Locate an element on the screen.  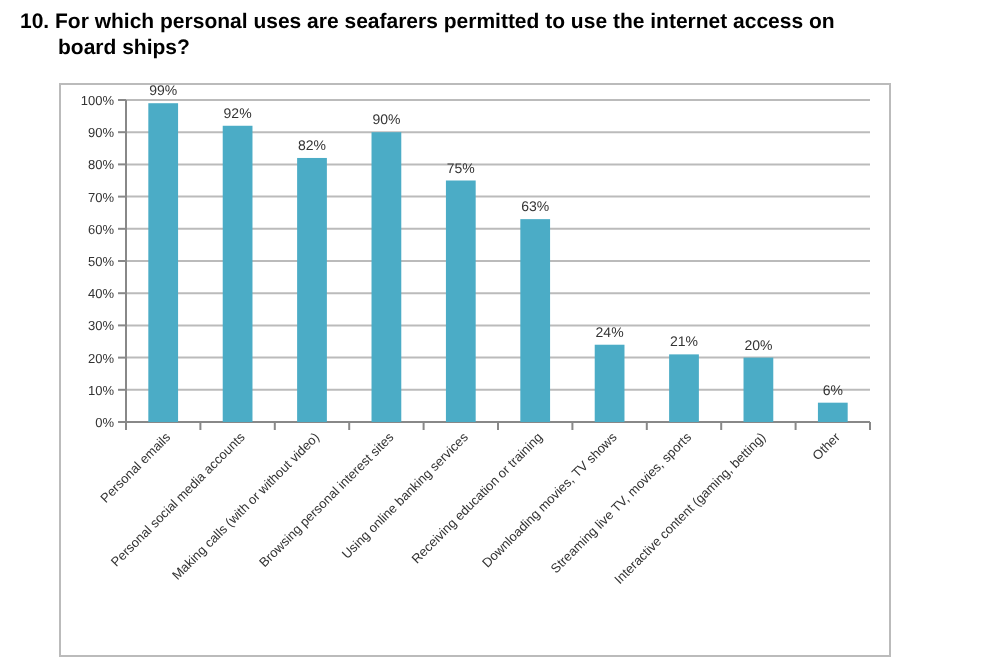
chart-title: 10. For which personal uses are seafarers permitted to use the internet access on board ships? is located at coordinates (427, 35).